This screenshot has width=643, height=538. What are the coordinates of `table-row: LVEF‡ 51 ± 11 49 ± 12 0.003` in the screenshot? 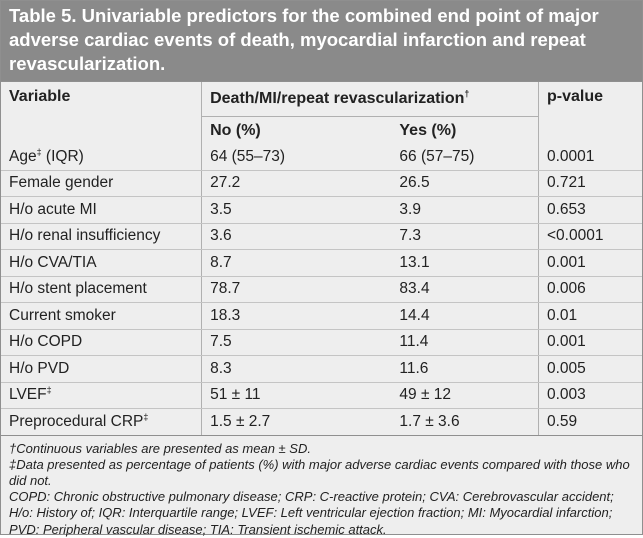 It's located at (321, 395).